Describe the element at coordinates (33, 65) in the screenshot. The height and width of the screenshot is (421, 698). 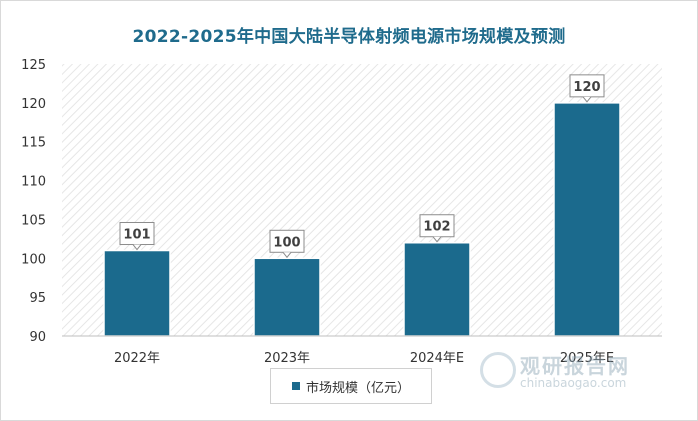
I see `y-tick-label: 125` at that location.